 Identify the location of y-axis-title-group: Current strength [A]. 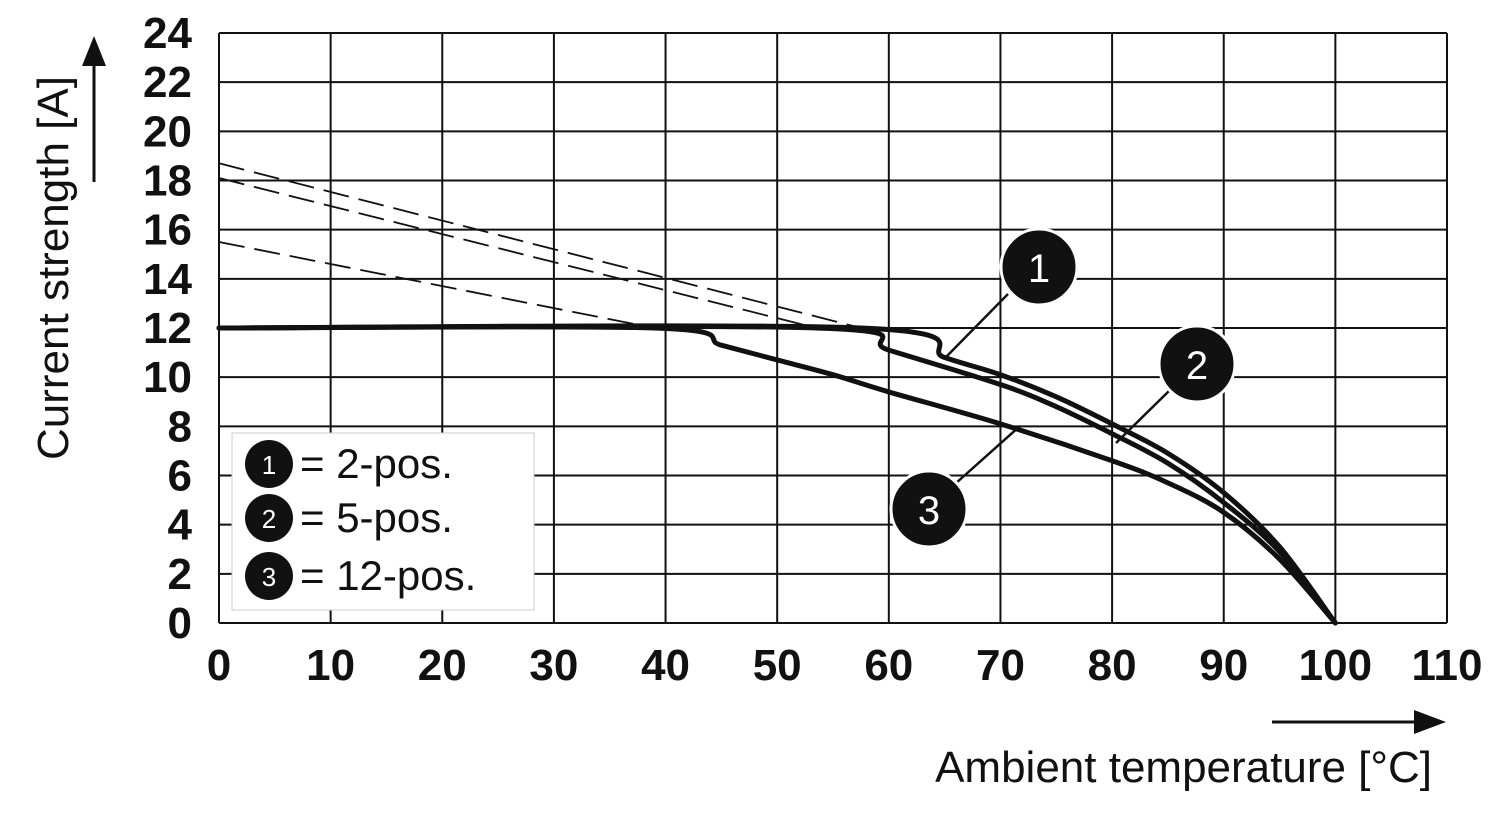
(67, 248).